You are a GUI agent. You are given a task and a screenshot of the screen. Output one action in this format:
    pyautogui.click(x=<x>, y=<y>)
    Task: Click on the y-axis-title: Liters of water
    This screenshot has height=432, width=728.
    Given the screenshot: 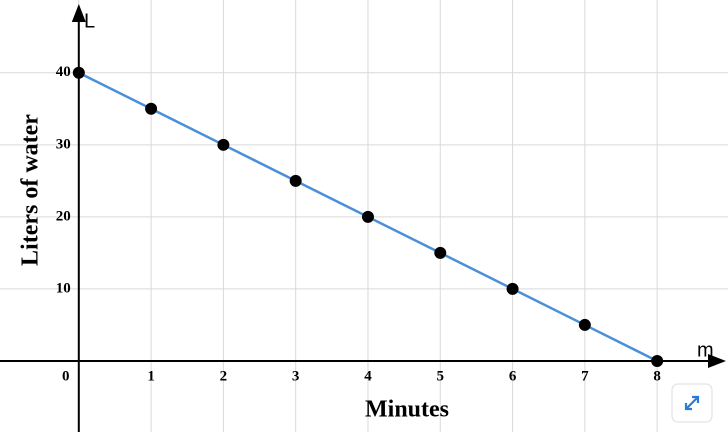 What is the action you would take?
    pyautogui.click(x=31, y=190)
    